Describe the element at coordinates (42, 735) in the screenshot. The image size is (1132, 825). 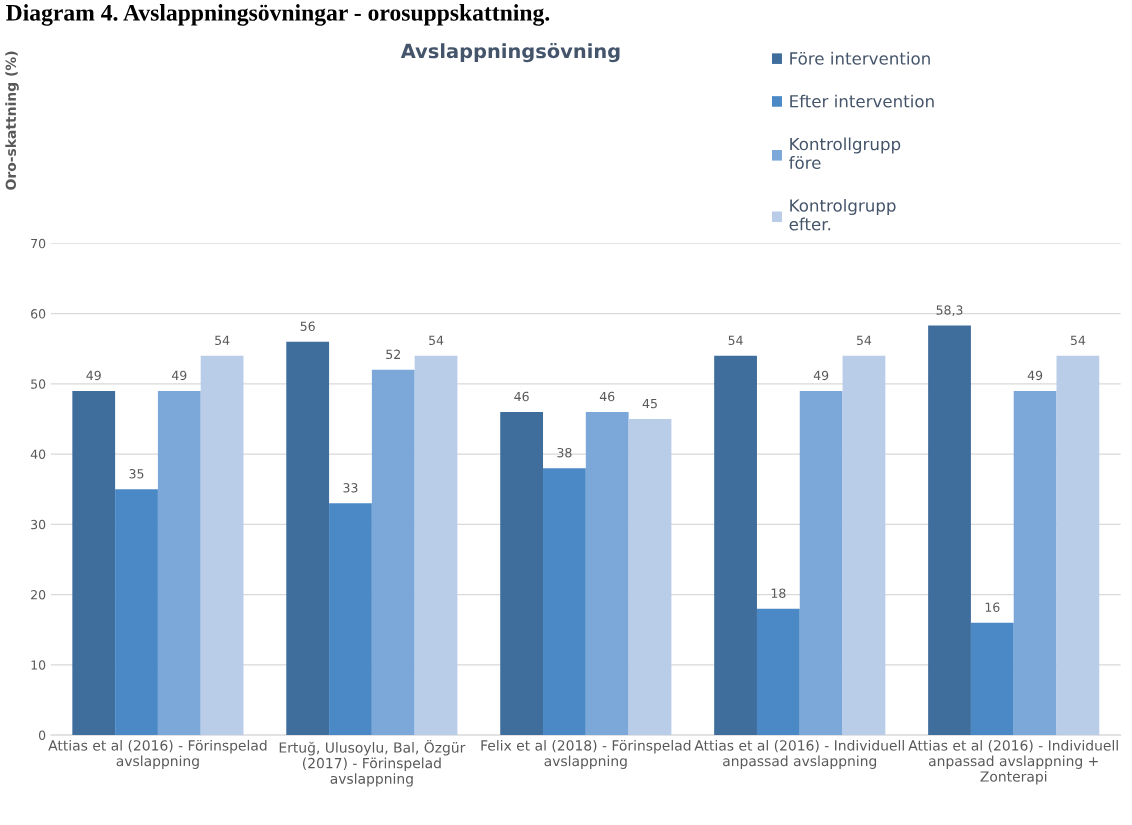
I see `y-tick-label: 0` at that location.